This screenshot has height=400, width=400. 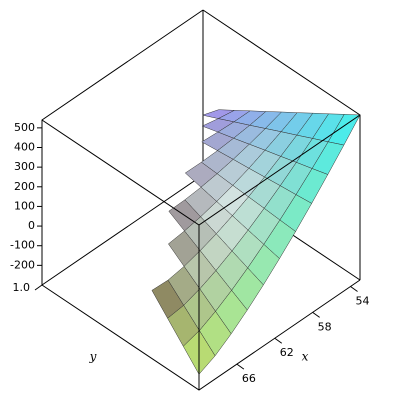 I want to click on x-tick-label: 58, so click(x=325, y=326).